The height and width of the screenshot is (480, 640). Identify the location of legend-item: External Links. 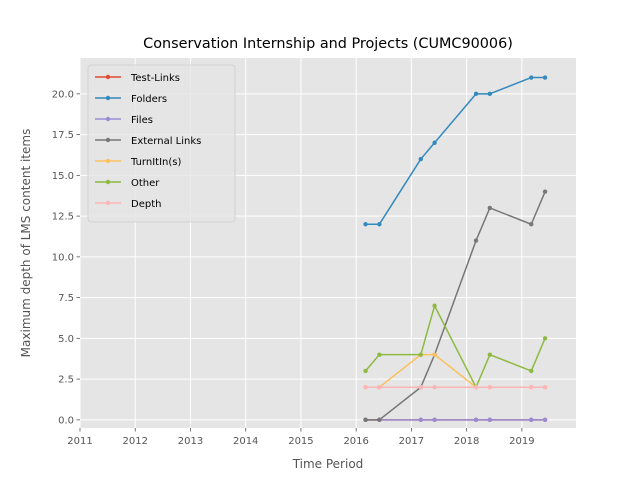
(148, 141).